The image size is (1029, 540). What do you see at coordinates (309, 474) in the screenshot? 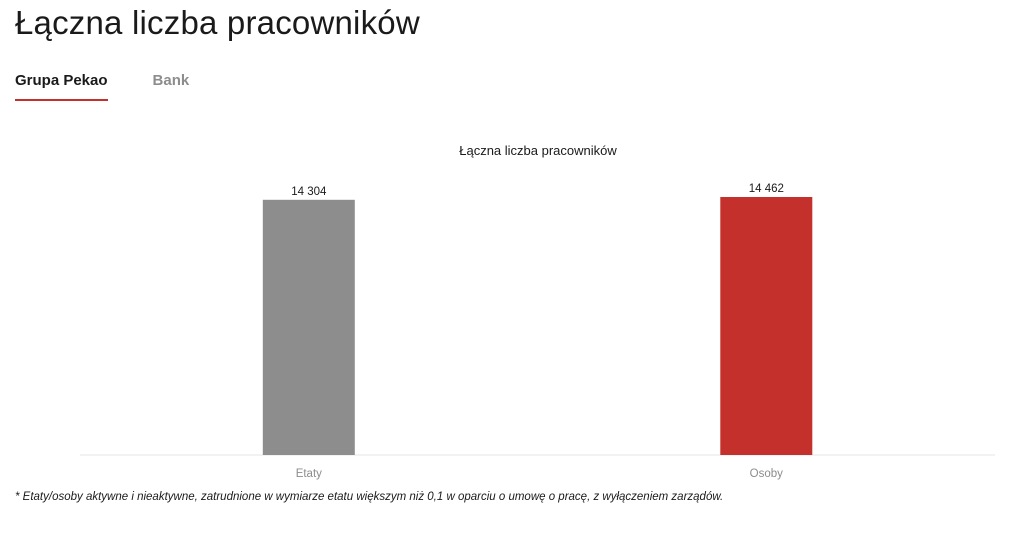
I see `tick-label-etaty: Etaty` at bounding box center [309, 474].